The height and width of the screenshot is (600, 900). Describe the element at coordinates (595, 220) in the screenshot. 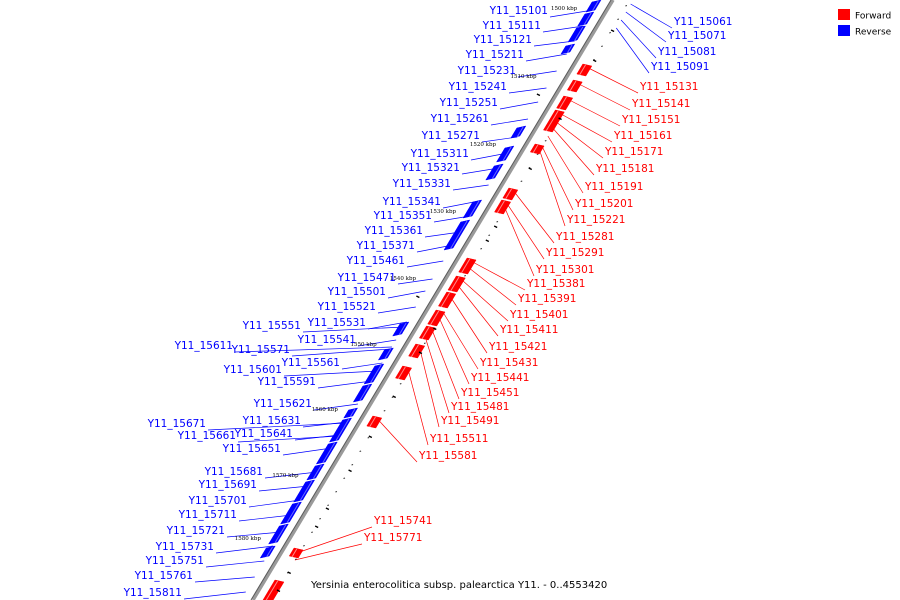

I see `gene-label: Y11_15221` at that location.